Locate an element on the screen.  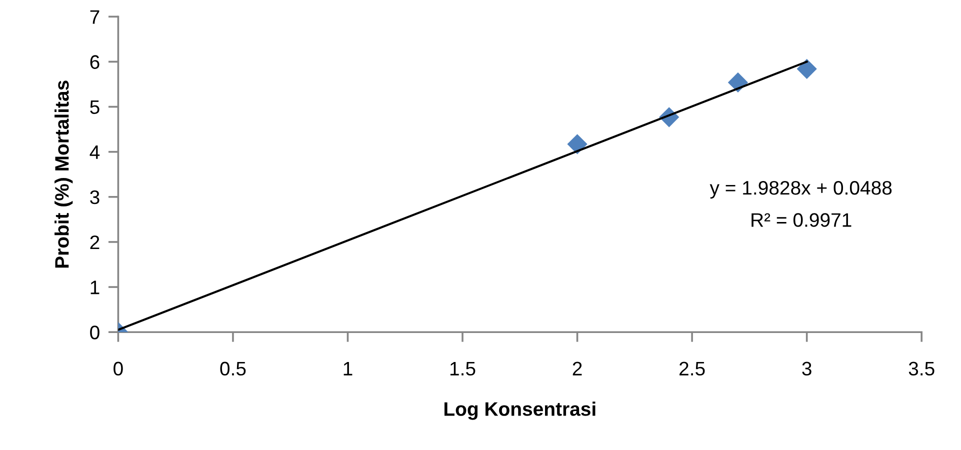
y-tick-label: 5 is located at coordinates (95, 107).